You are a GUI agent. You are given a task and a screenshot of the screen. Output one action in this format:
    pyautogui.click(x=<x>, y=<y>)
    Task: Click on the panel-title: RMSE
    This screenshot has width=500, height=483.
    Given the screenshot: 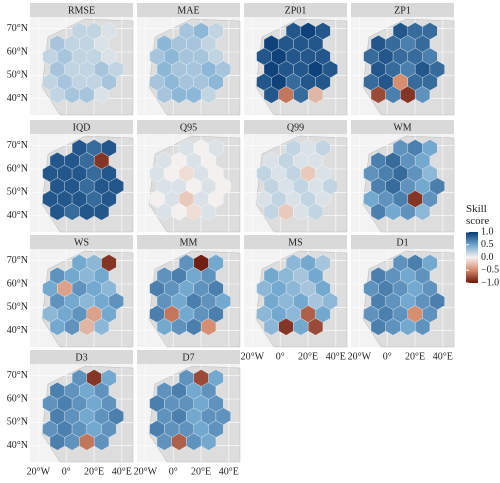 What is the action you would take?
    pyautogui.click(x=81, y=10)
    